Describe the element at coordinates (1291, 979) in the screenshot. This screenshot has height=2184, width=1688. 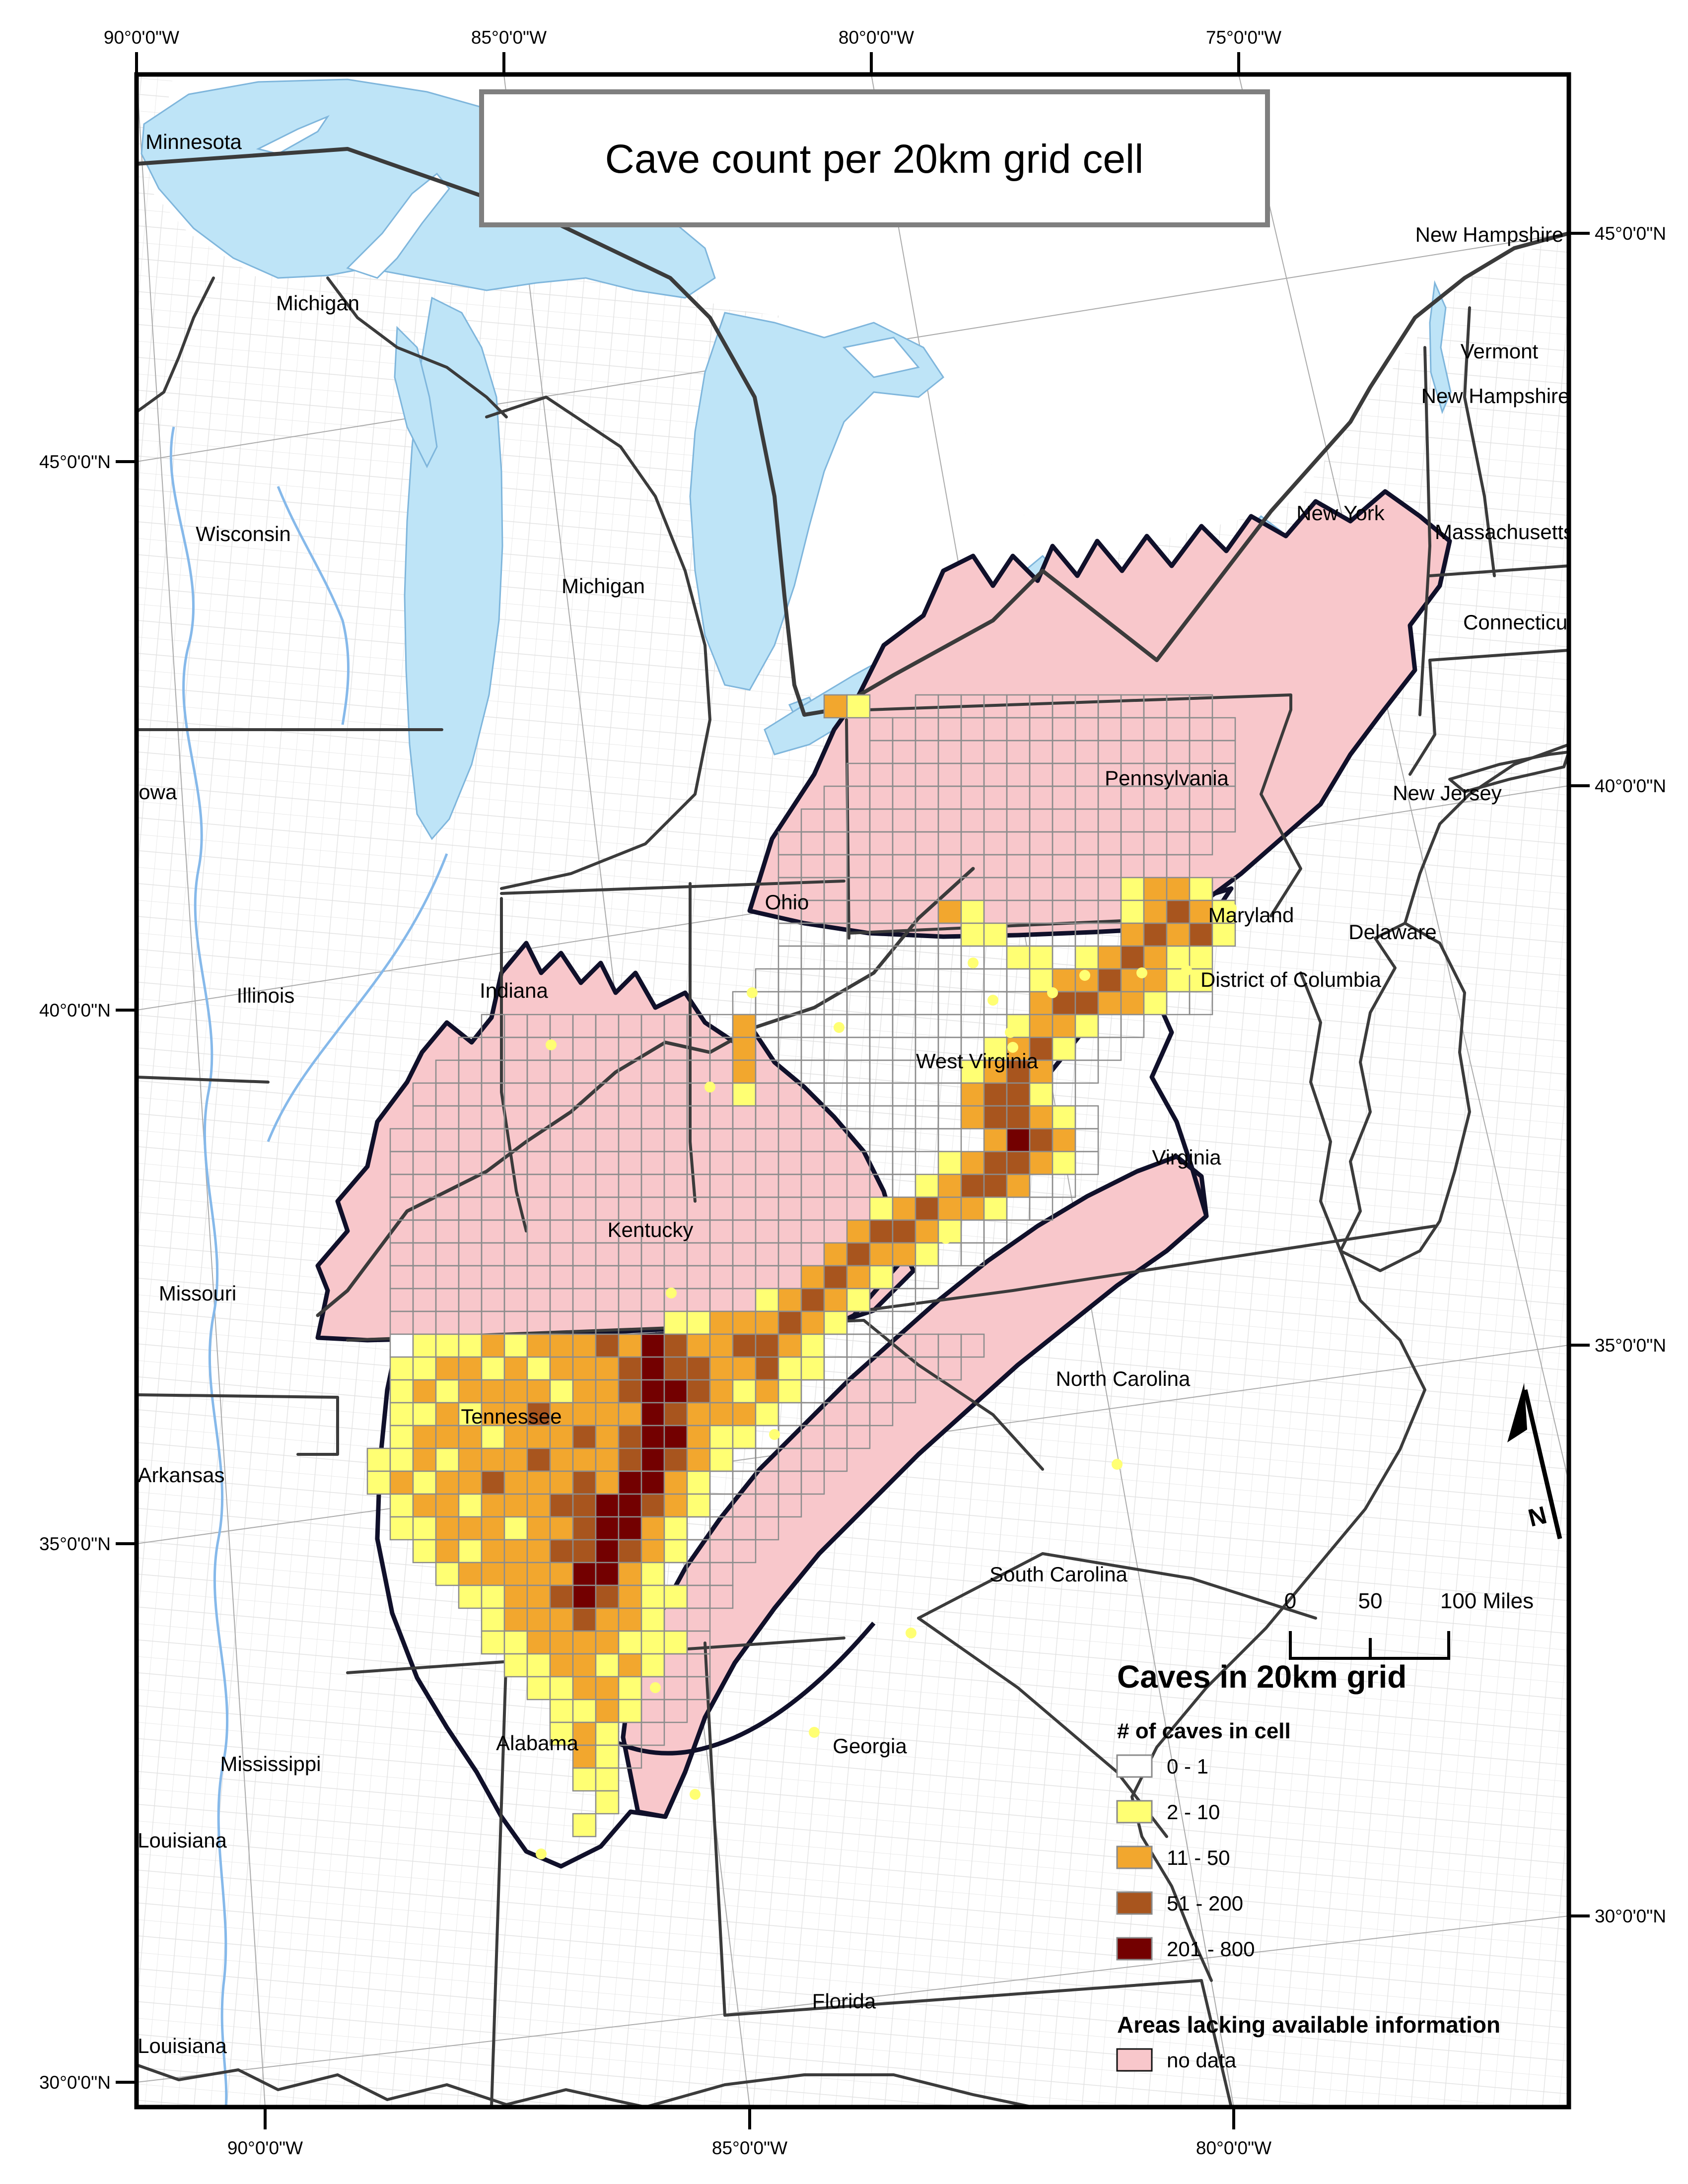
I see `state-label: District of Columbia` at that location.